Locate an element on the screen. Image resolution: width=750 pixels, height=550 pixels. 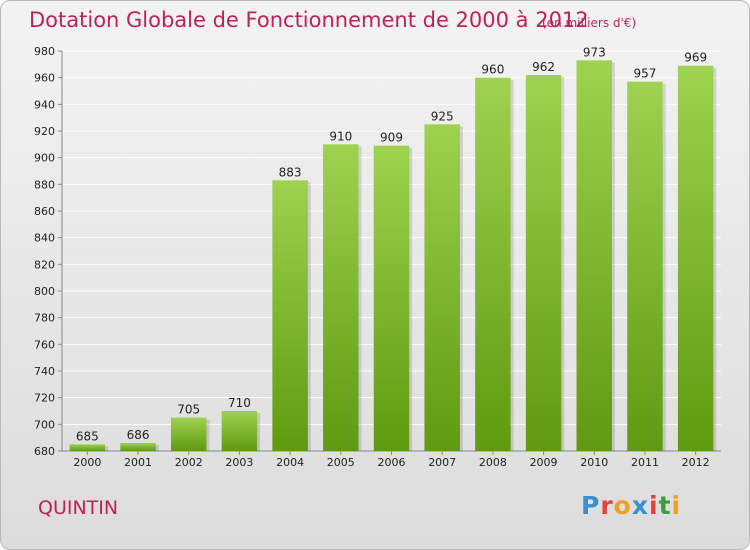
y-tick-label: 700 is located at coordinates (44, 424).